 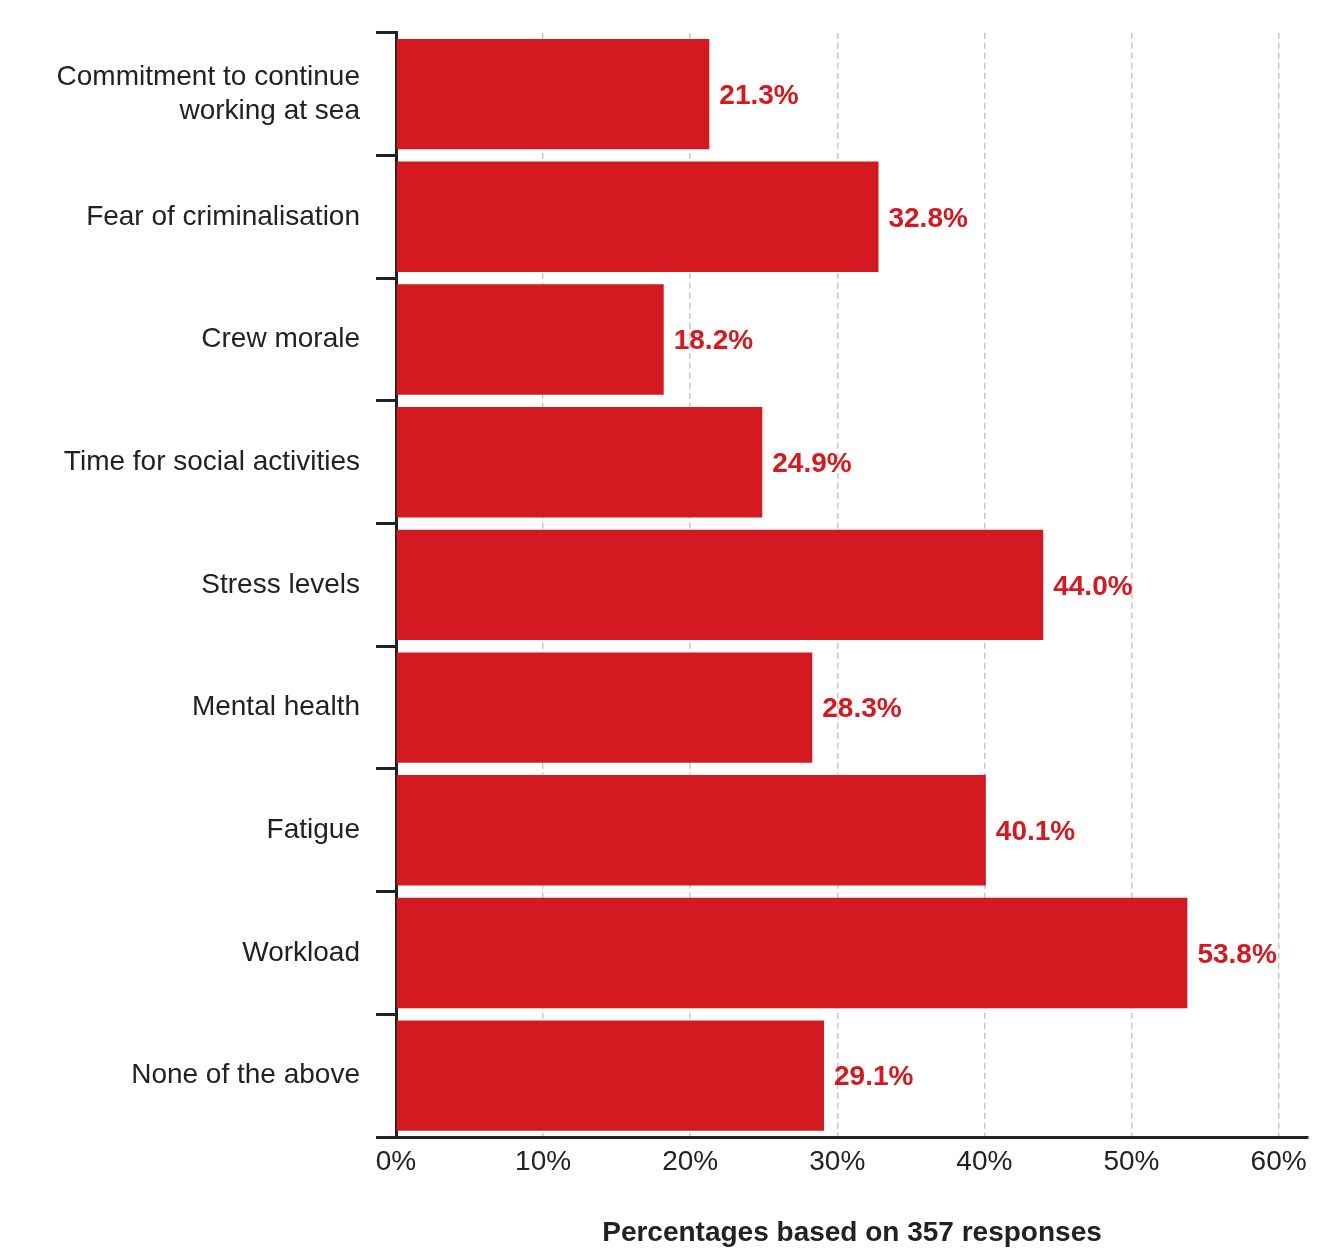 What do you see at coordinates (1131, 1160) in the screenshot?
I see `x-tick-label: 50%` at bounding box center [1131, 1160].